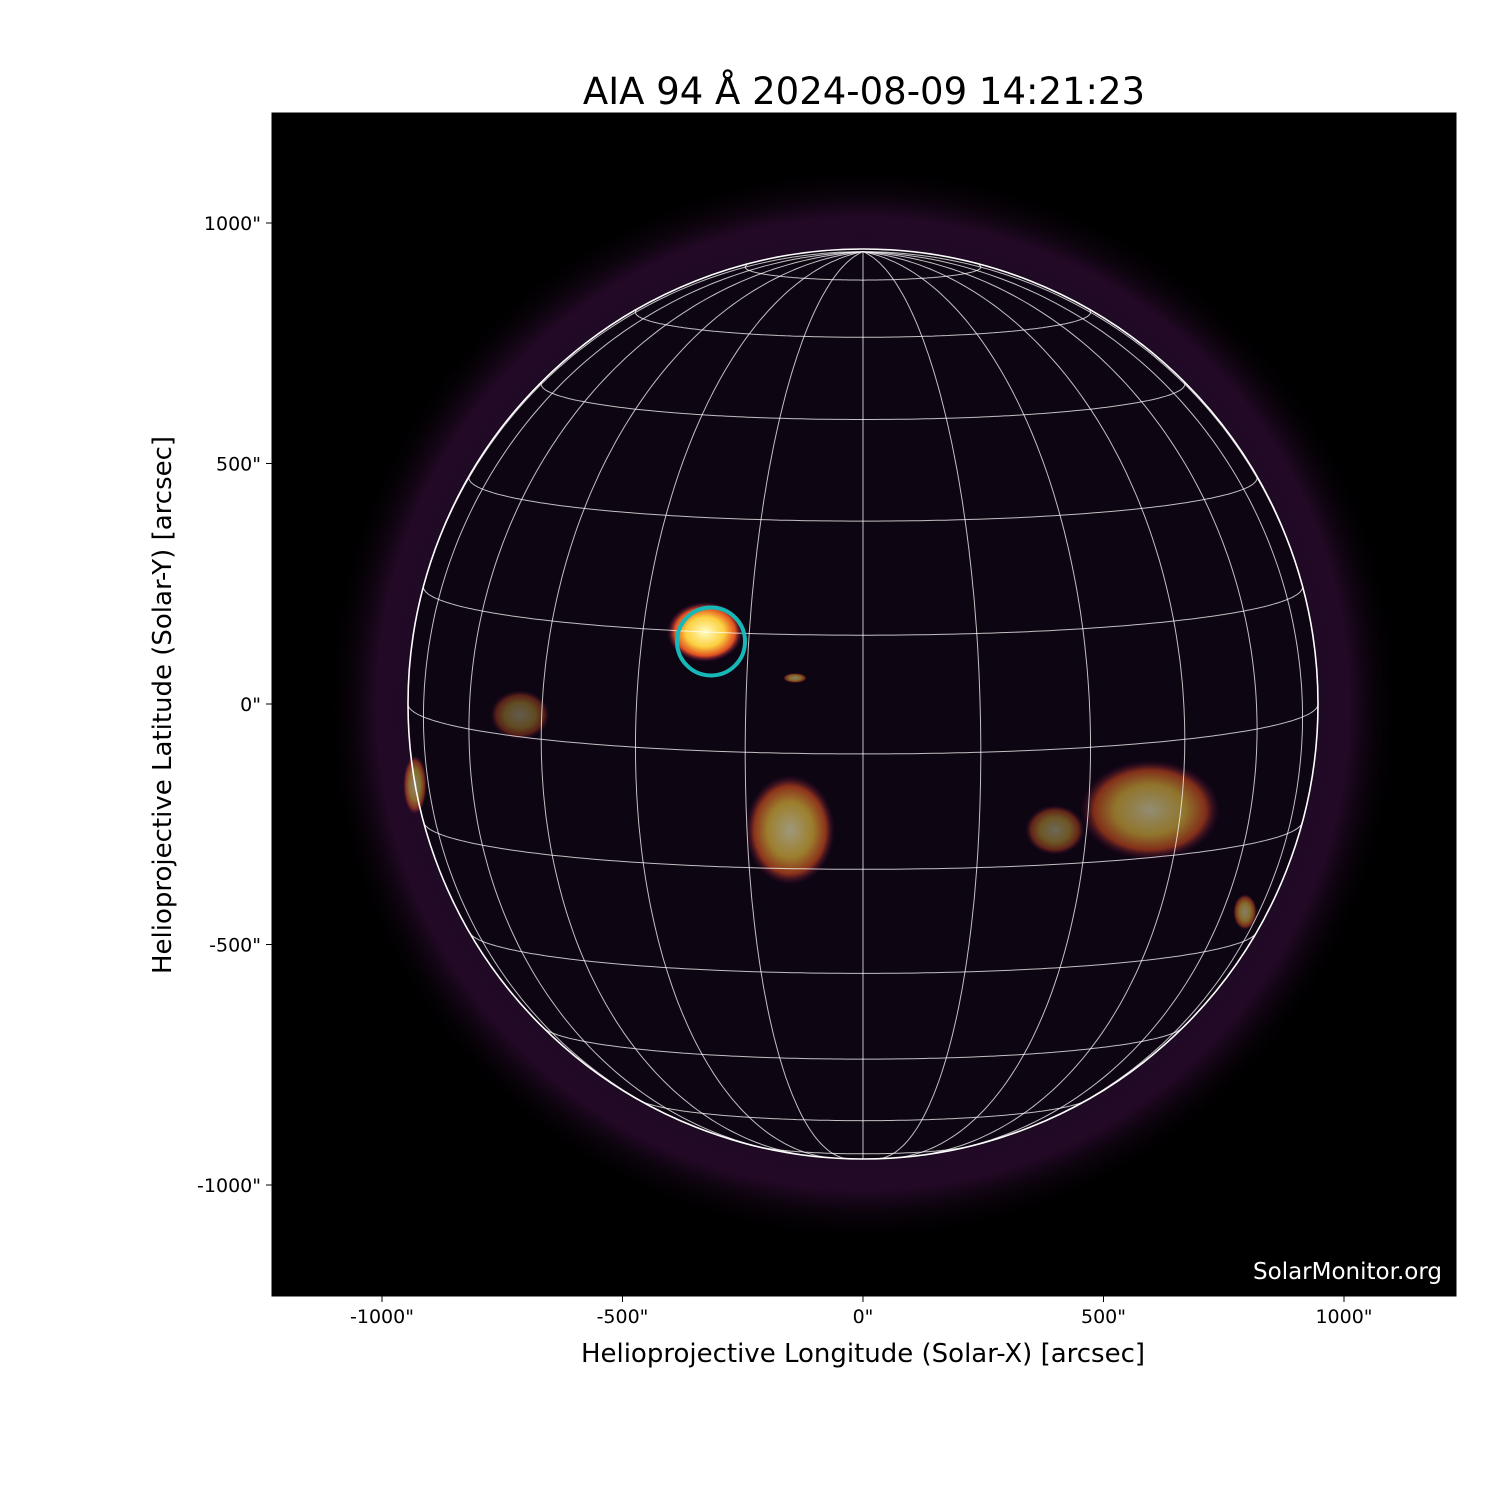  I want to click on x-axis: -1000" -500" 0" 500" 1000", so click(861, 1312).